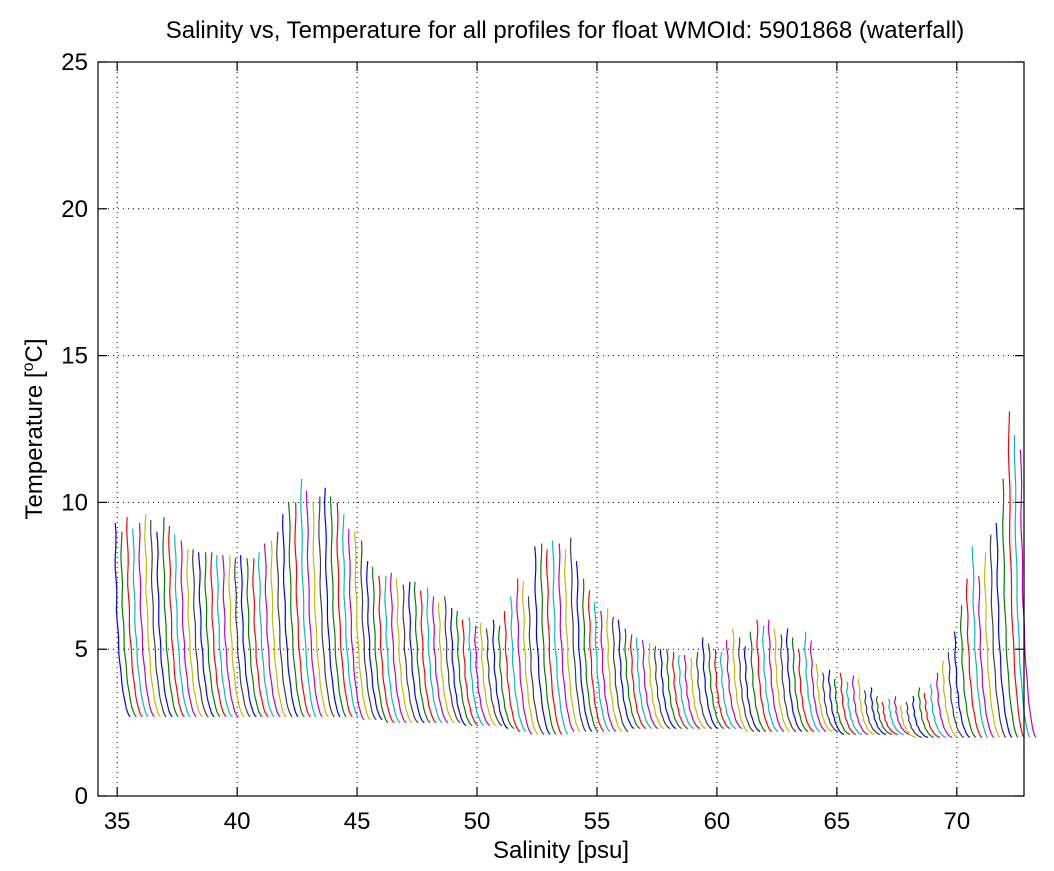  Describe the element at coordinates (34, 351) in the screenshot. I see `y-axis-label-end: C]` at that location.